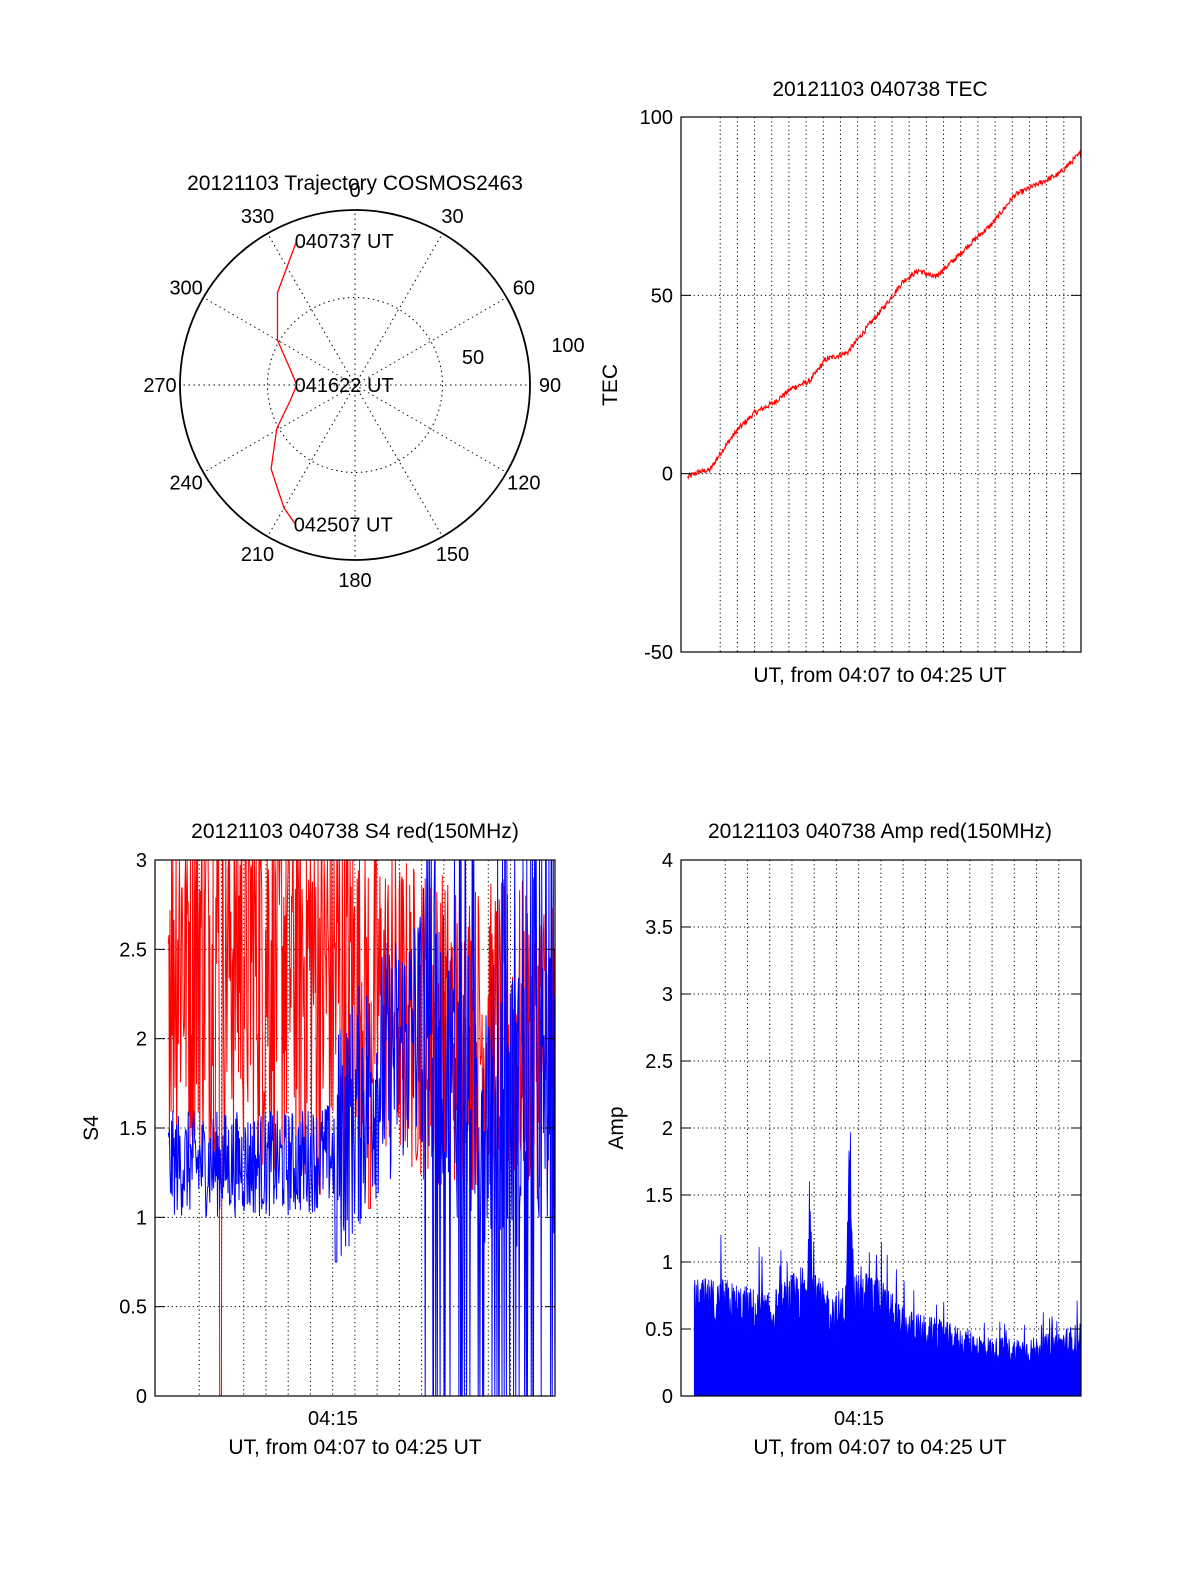 This screenshot has height=1575, width=1200. What do you see at coordinates (185, 484) in the screenshot?
I see `polar-angle-label: 240` at bounding box center [185, 484].